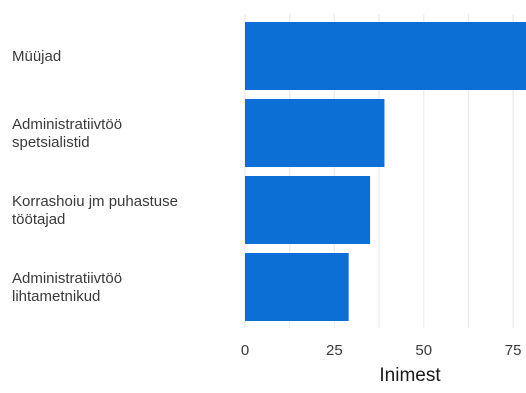 The image size is (526, 393). I want to click on category-label-1: Administratiivtöö spetsialistid, so click(67, 133).